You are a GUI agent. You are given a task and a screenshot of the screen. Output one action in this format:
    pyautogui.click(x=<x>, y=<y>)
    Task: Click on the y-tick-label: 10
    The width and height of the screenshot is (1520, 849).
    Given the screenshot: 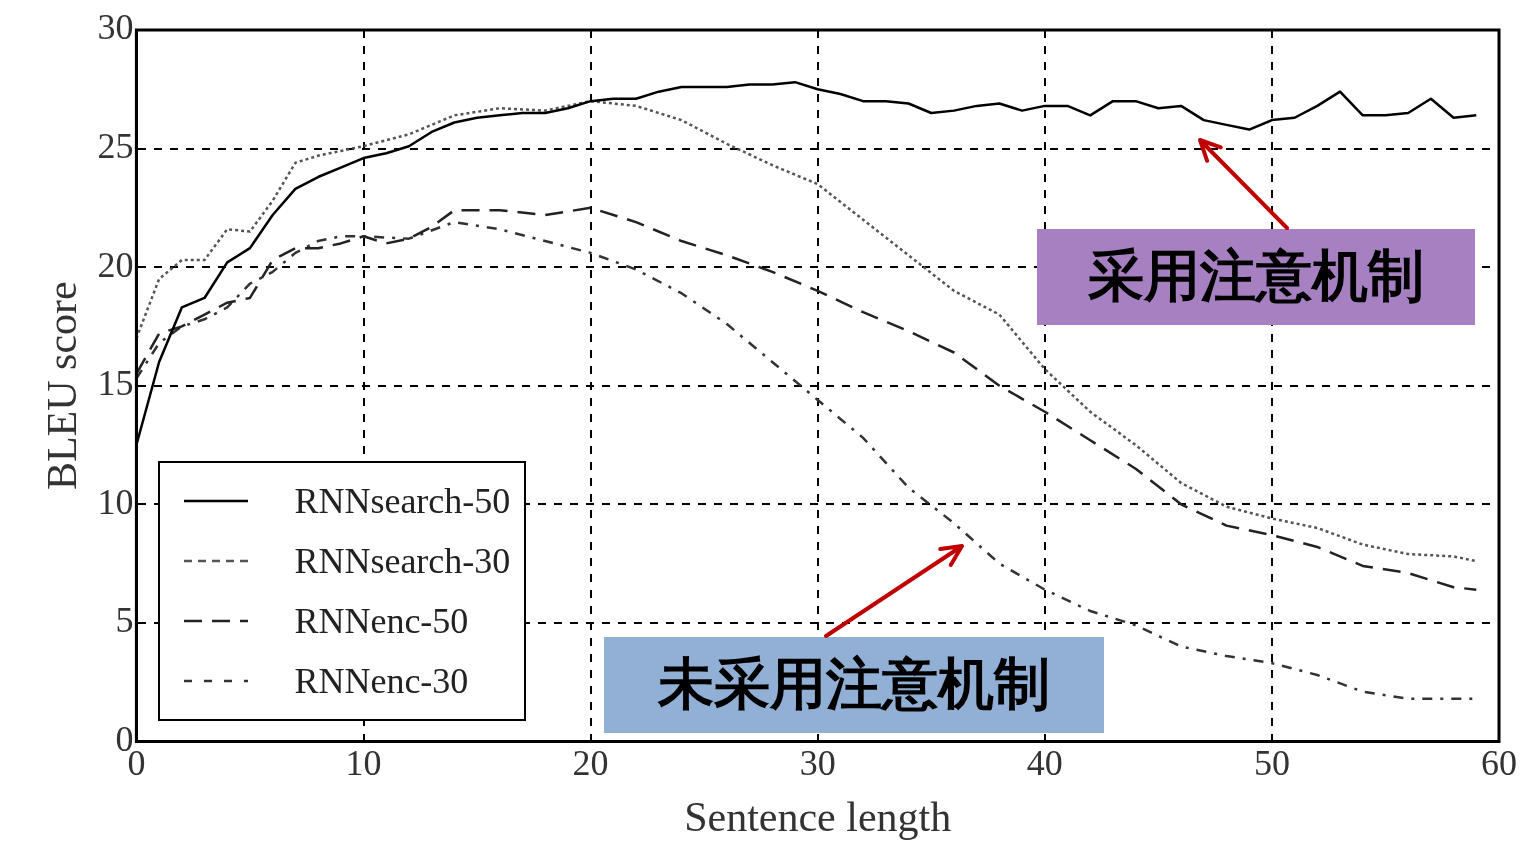 What is the action you would take?
    pyautogui.click(x=115, y=501)
    